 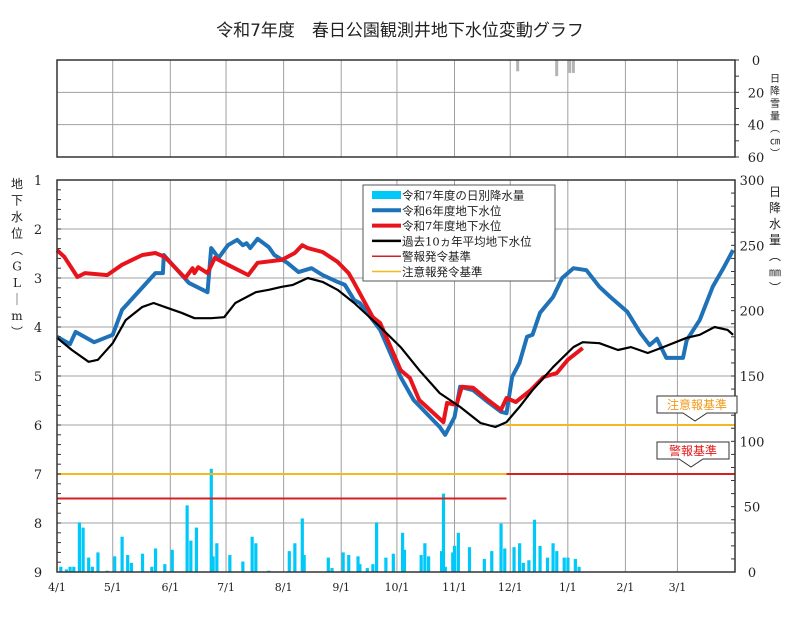 I want to click on left-axis-label-char: G, so click(x=17, y=267).